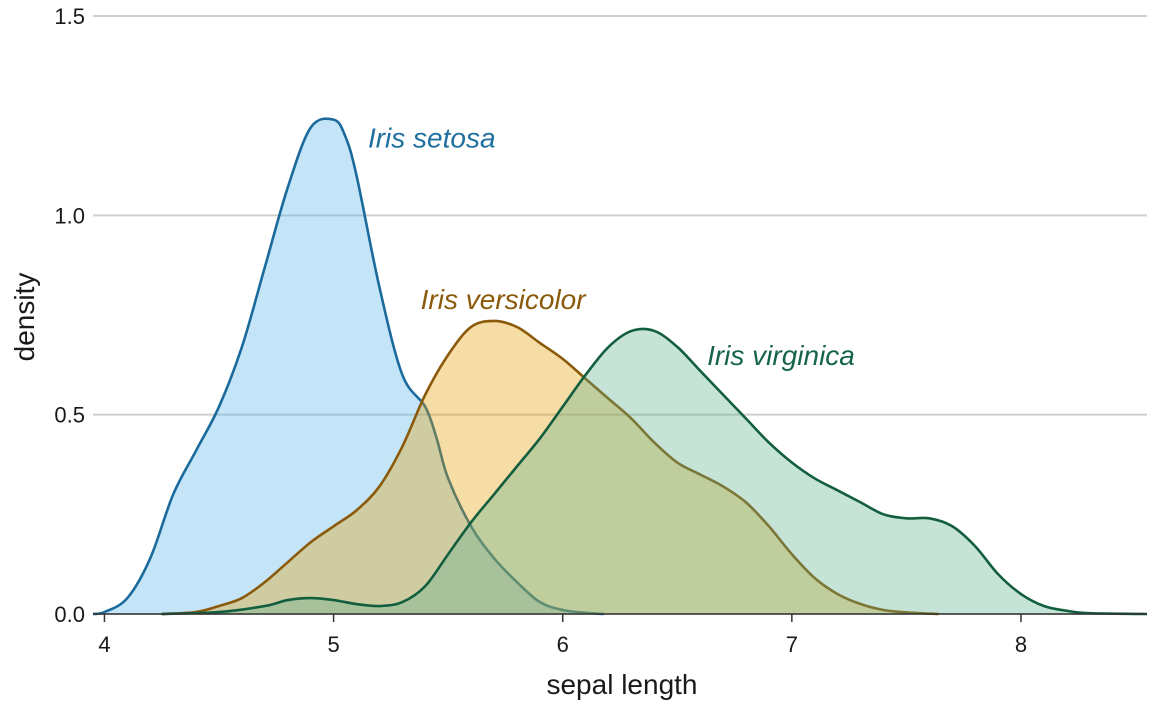 The image size is (1152, 711). I want to click on series-label-iris-versicolor: Iris versicolor, so click(504, 299).